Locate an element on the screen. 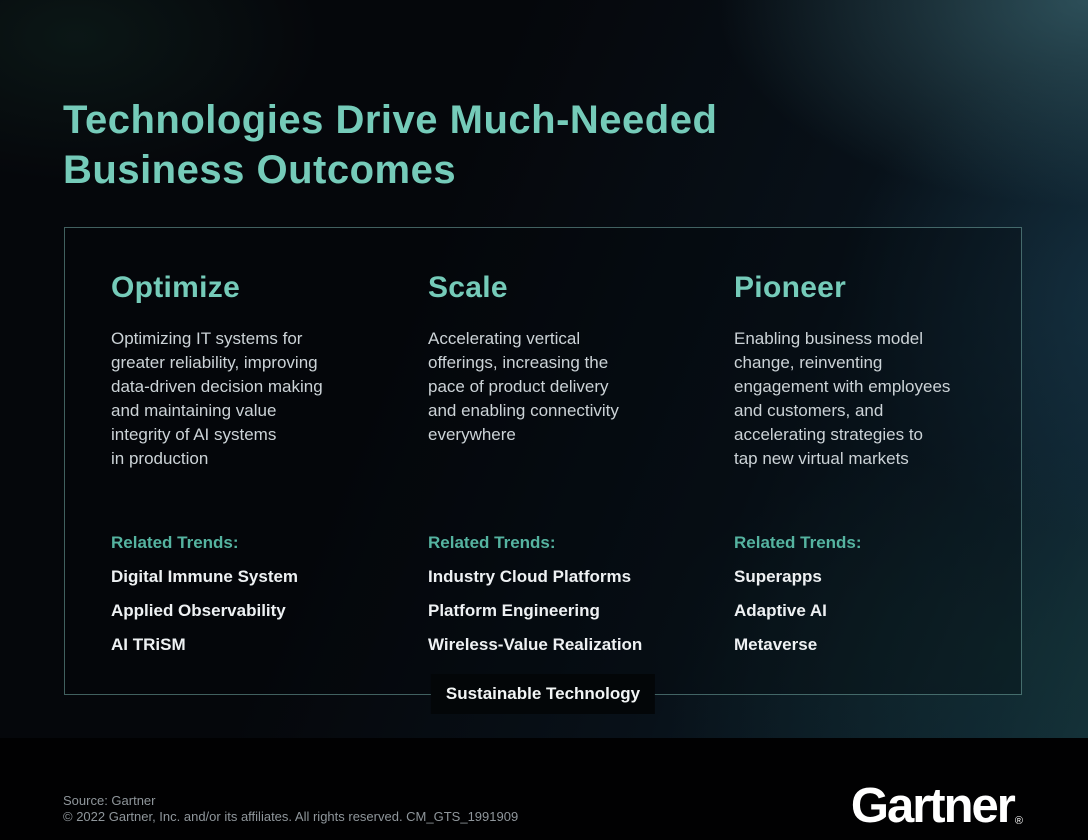 This screenshot has height=840, width=1088. column-heading-scale: Scale is located at coordinates (468, 287).